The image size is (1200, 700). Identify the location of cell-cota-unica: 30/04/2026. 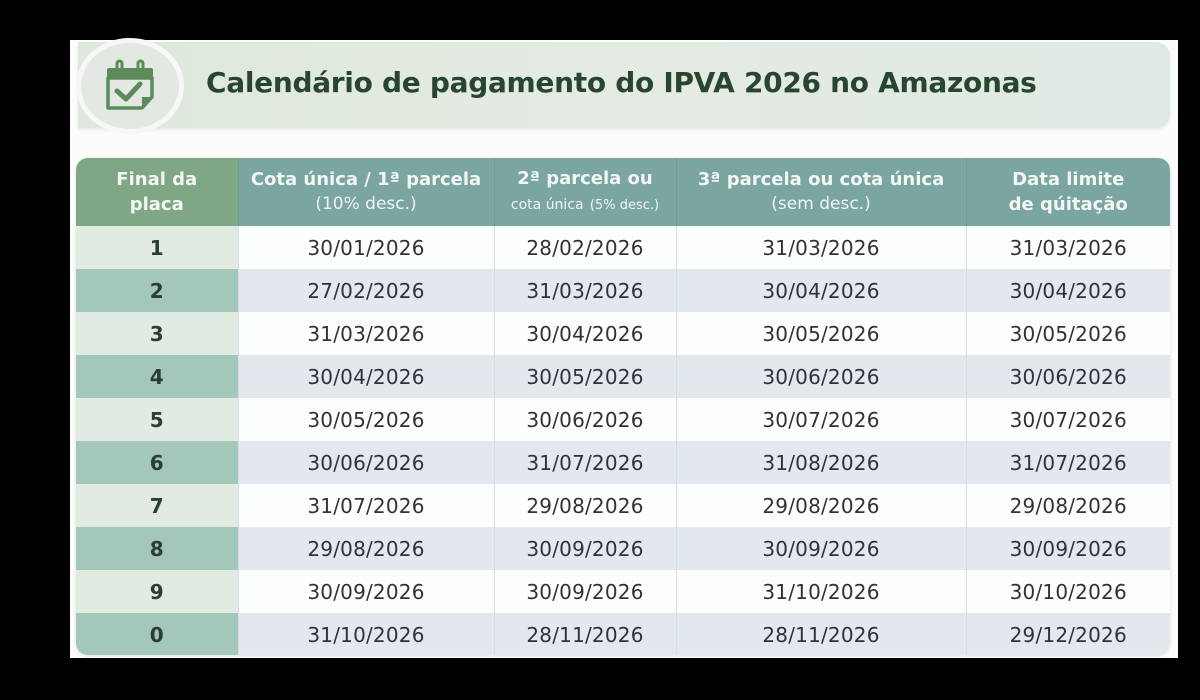
(366, 376).